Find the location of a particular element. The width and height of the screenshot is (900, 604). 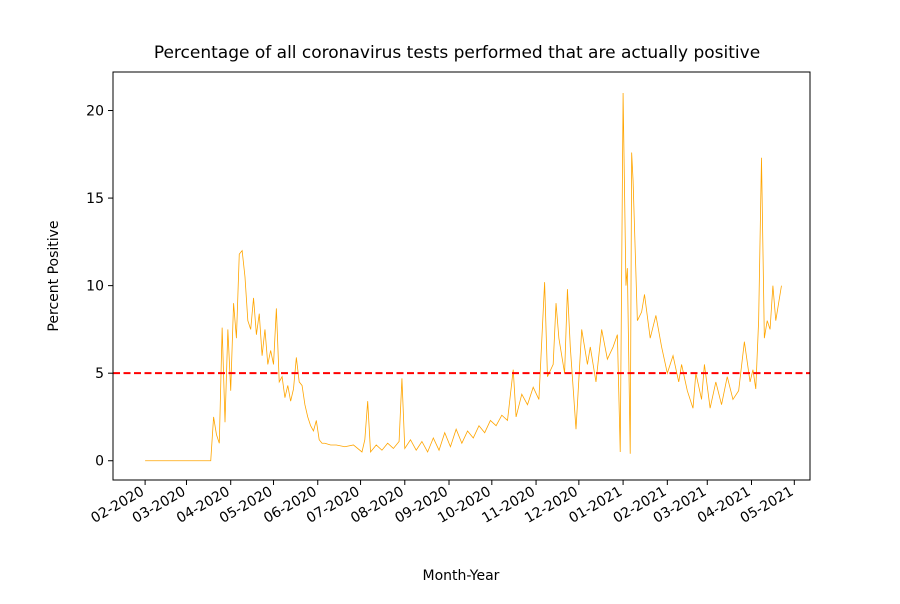

y-tick-label: 10 is located at coordinates (95, 287).